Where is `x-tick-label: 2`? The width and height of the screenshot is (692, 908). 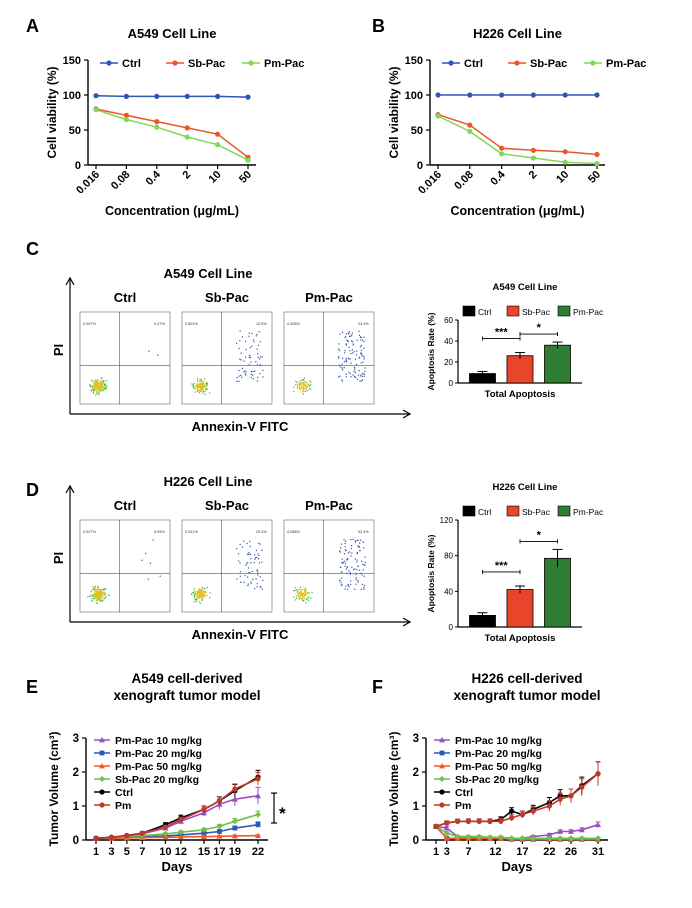
x-tick-label: 2 is located at coordinates (187, 175).